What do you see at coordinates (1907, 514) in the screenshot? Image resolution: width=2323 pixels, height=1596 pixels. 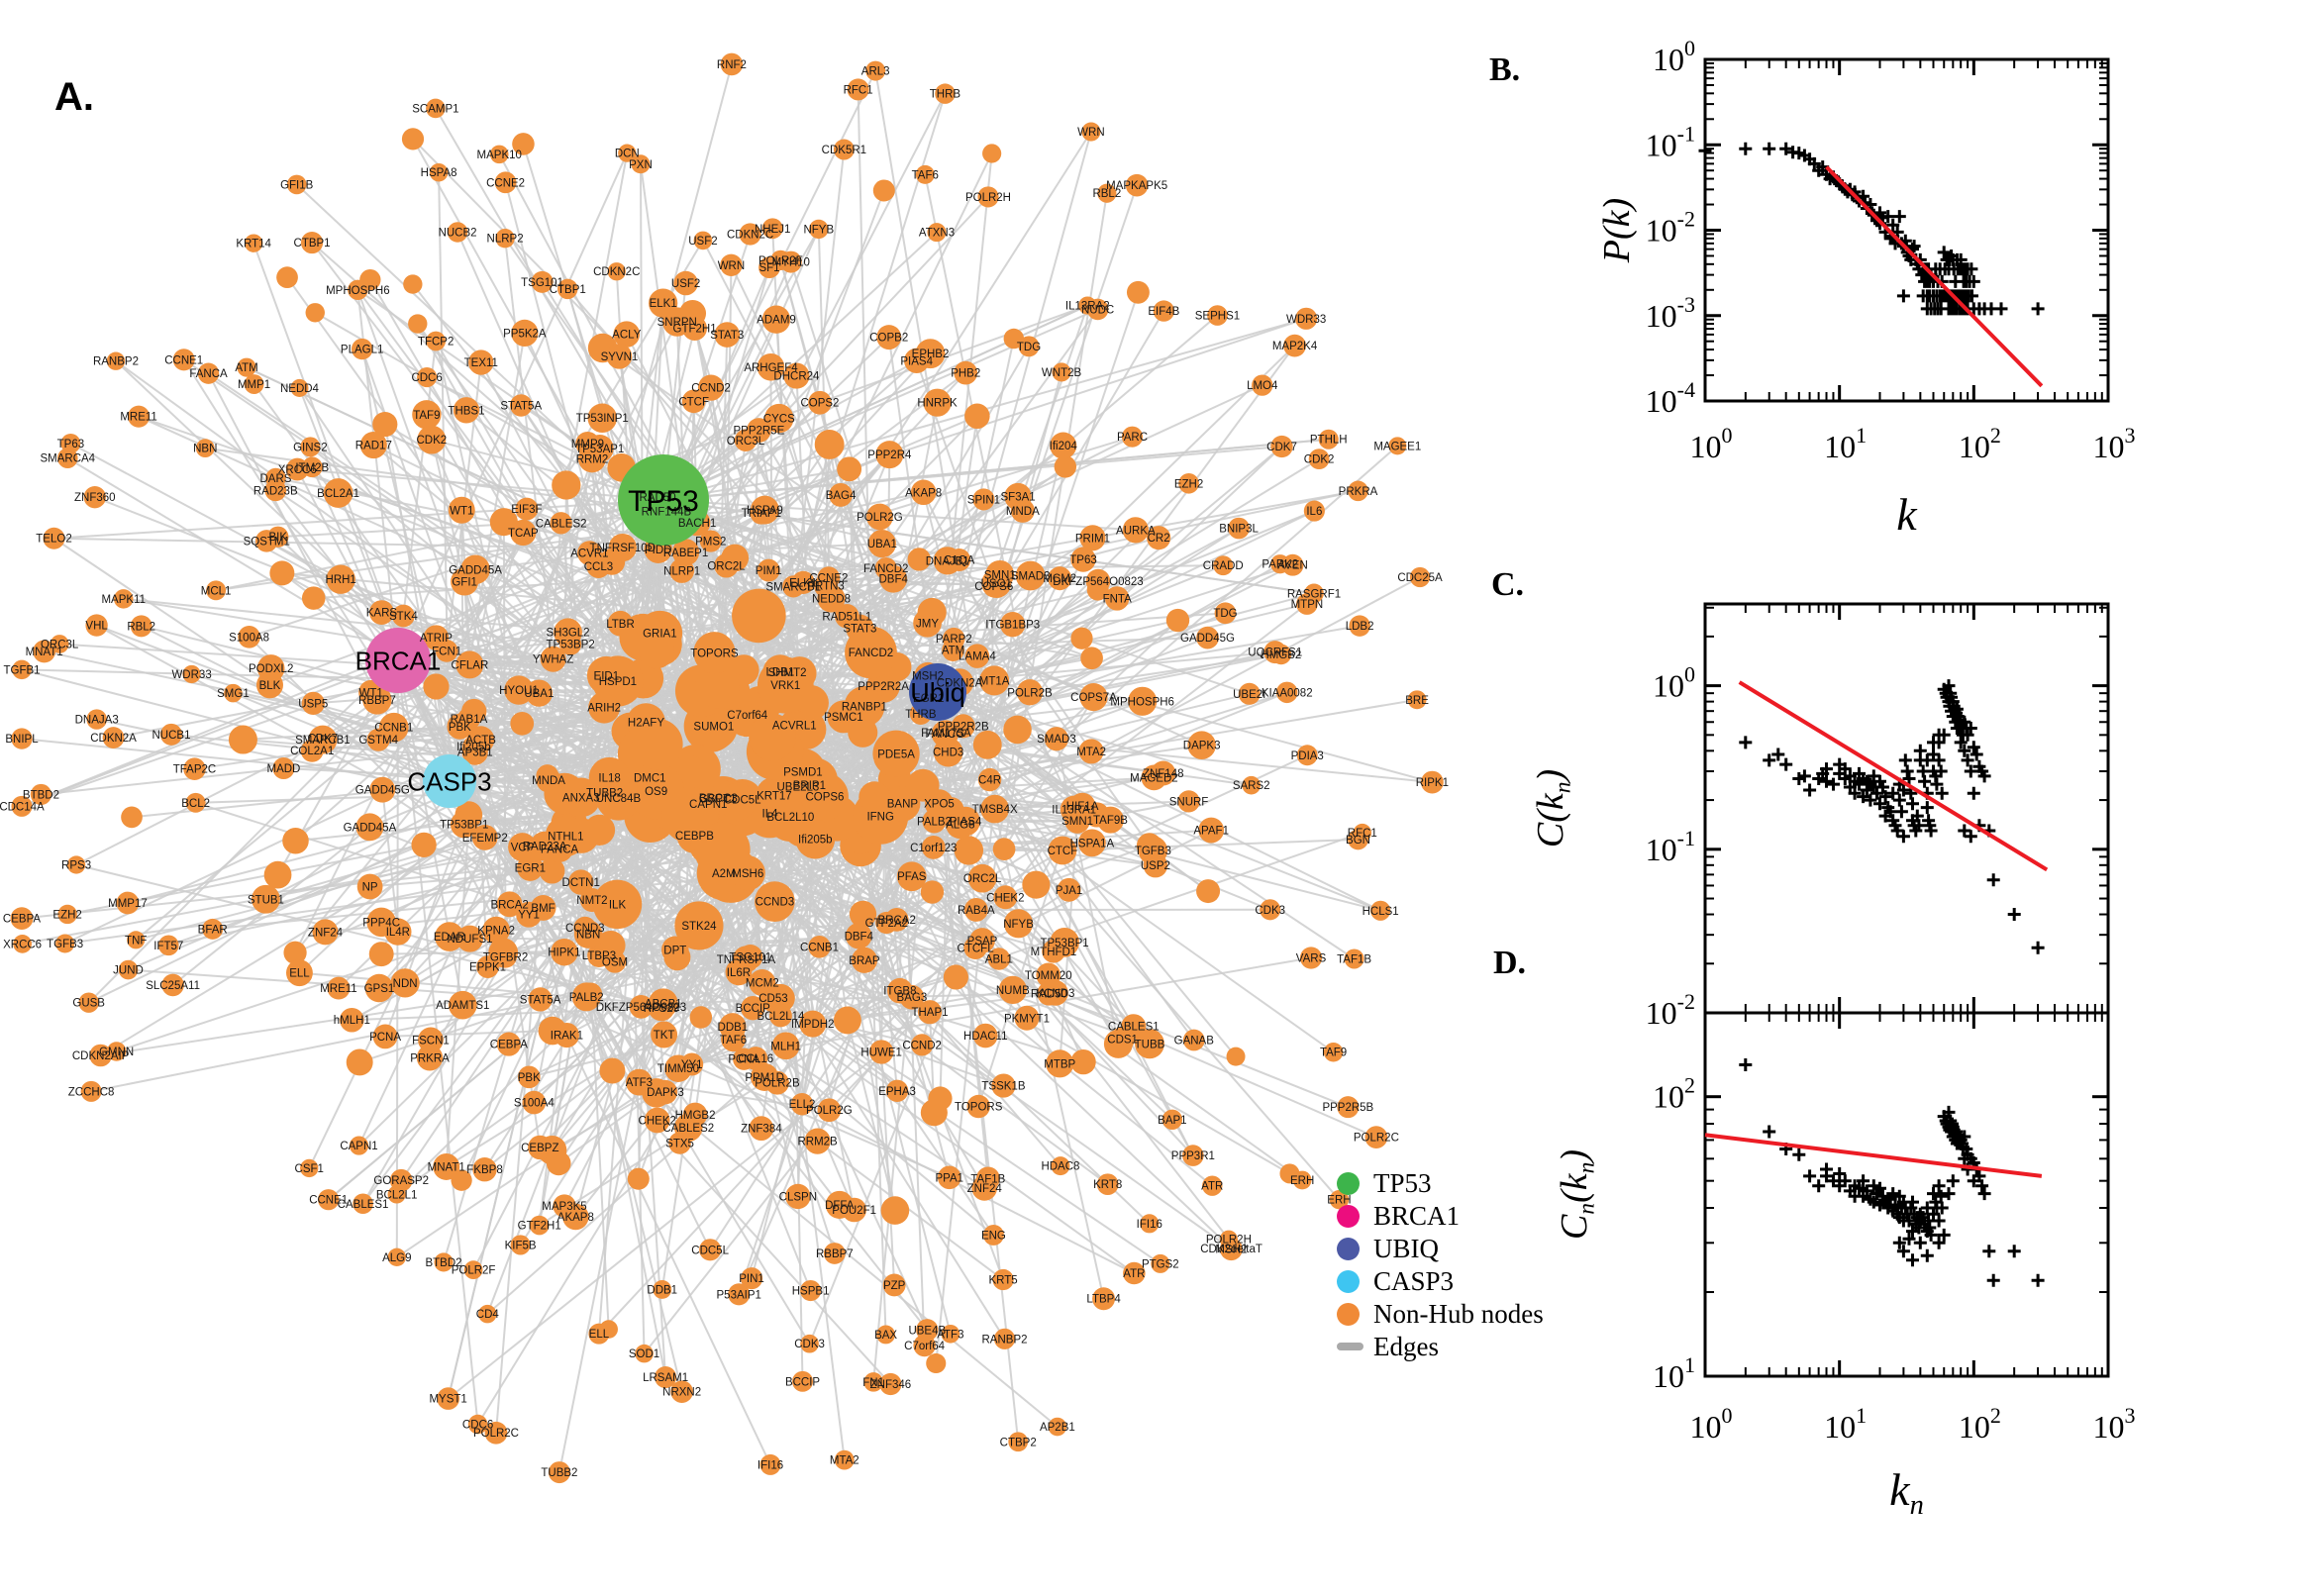 I see `svg-text: k` at bounding box center [1907, 514].